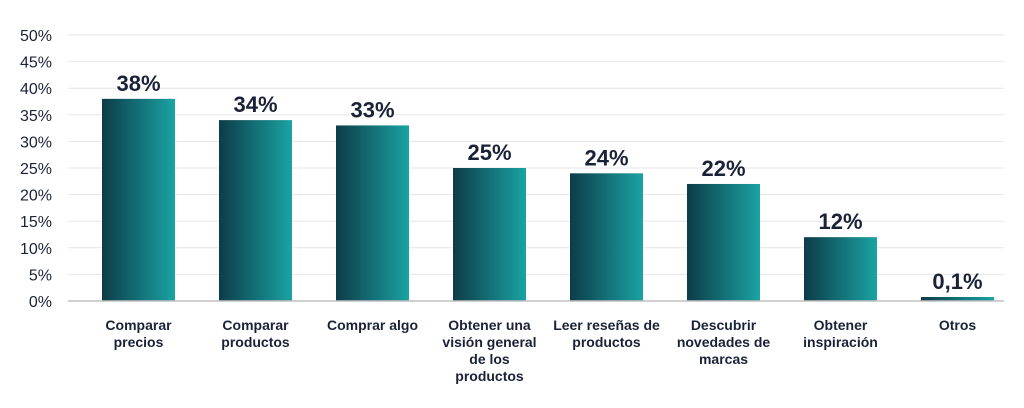 The height and width of the screenshot is (408, 1024). What do you see at coordinates (36, 142) in the screenshot?
I see `y-tick-label: 30%` at bounding box center [36, 142].